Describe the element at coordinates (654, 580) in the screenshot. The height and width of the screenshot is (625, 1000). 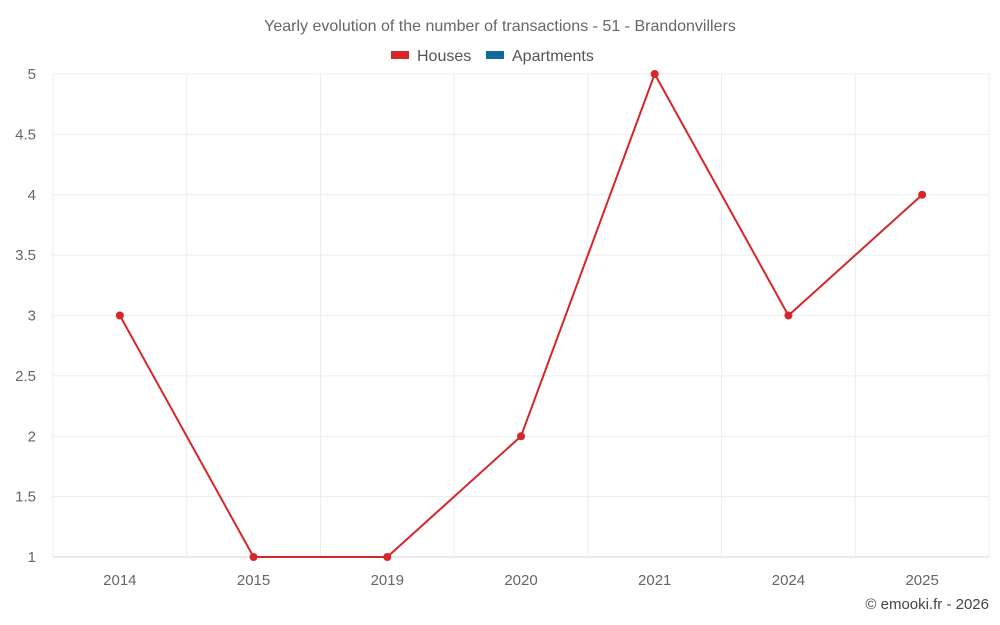
I see `x-tick-label: 2021` at that location.